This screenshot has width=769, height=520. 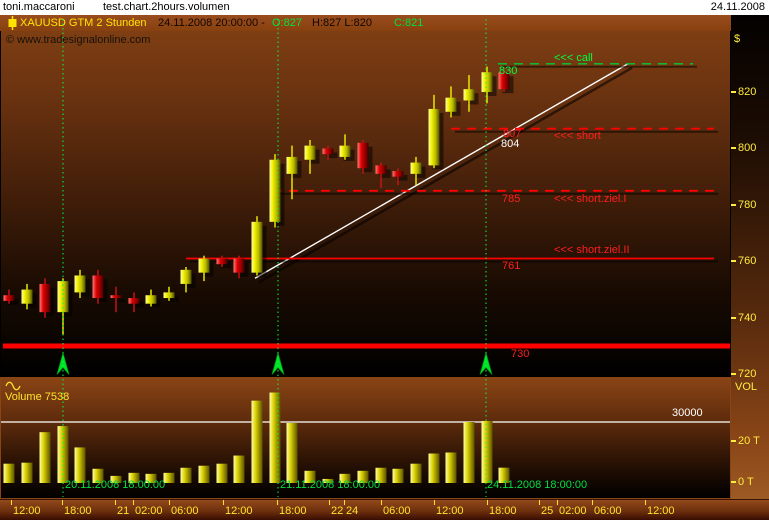 What do you see at coordinates (737, 39) in the screenshot?
I see `price-axis-unit: $` at bounding box center [737, 39].